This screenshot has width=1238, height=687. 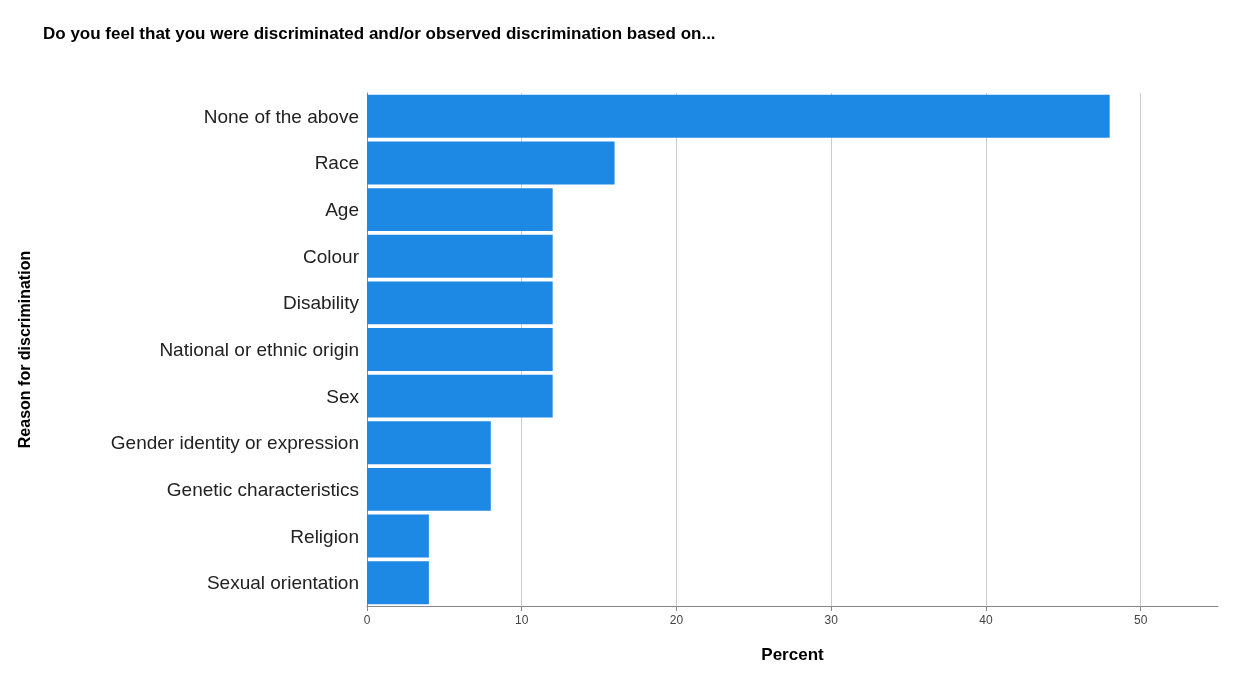 What do you see at coordinates (281, 116) in the screenshot?
I see `y-tick-label: None of the above` at bounding box center [281, 116].